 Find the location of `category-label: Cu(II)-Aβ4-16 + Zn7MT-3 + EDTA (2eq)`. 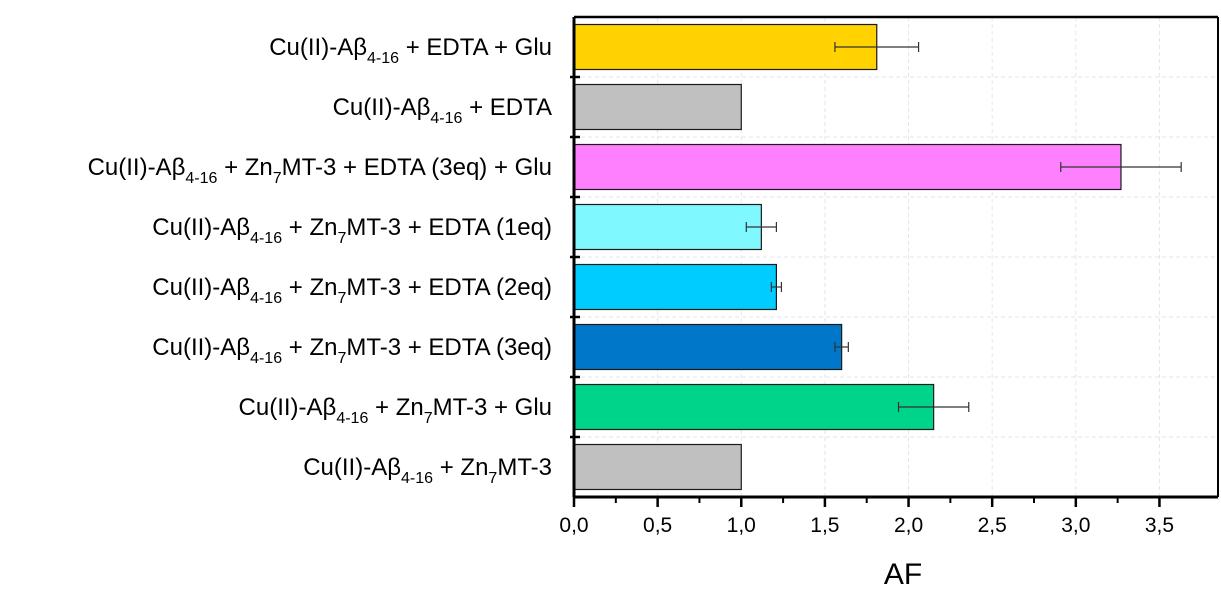

category-label: Cu(II)-Aβ4-16 + Zn7MT-3 + EDTA (2eq) is located at coordinates (352, 290).